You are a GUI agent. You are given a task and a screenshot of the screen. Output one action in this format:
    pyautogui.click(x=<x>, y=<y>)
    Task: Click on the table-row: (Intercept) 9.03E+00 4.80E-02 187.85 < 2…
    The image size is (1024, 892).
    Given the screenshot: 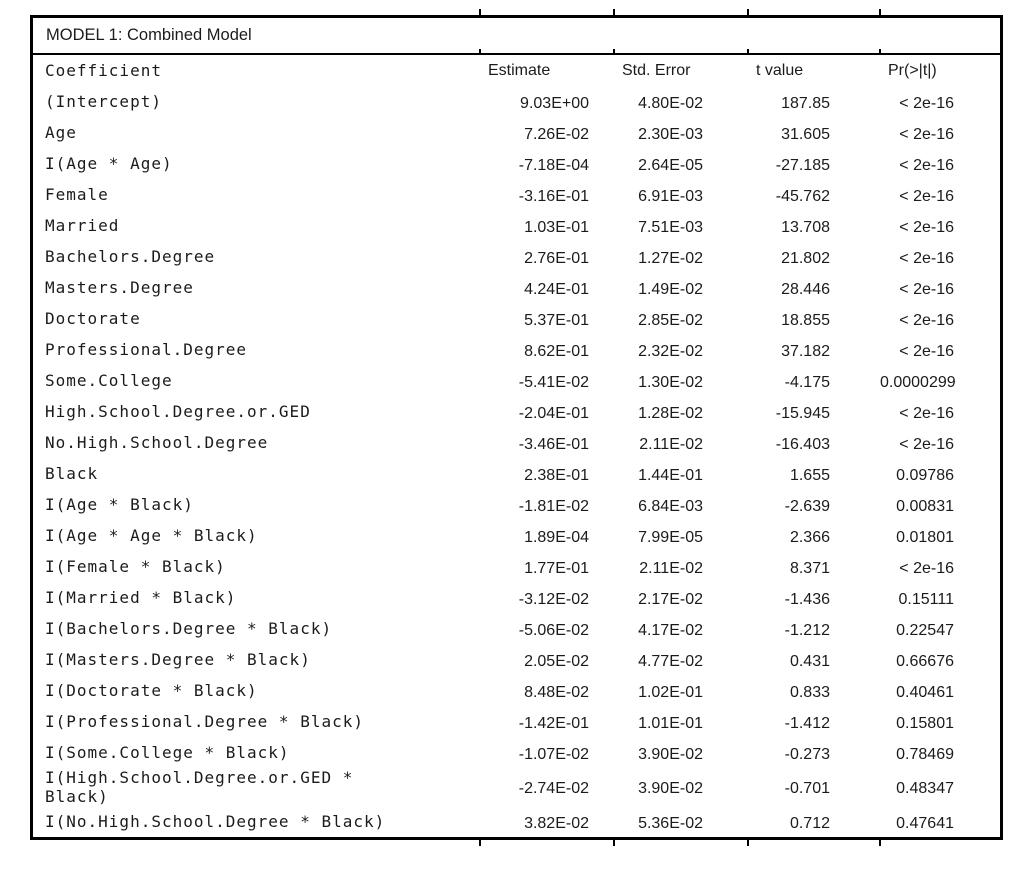 What is the action you would take?
    pyautogui.click(x=516, y=101)
    